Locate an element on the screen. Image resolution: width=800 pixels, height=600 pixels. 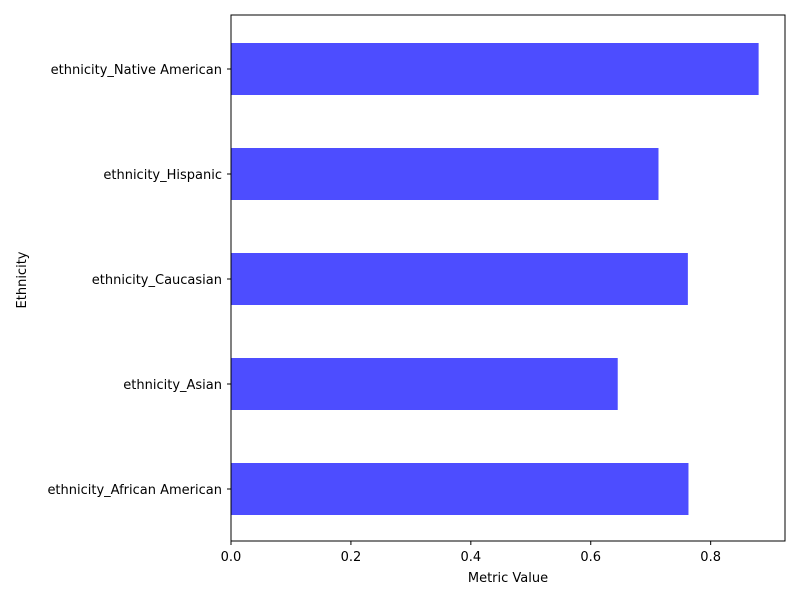
bar-ethnicity-native-american is located at coordinates (495, 69).